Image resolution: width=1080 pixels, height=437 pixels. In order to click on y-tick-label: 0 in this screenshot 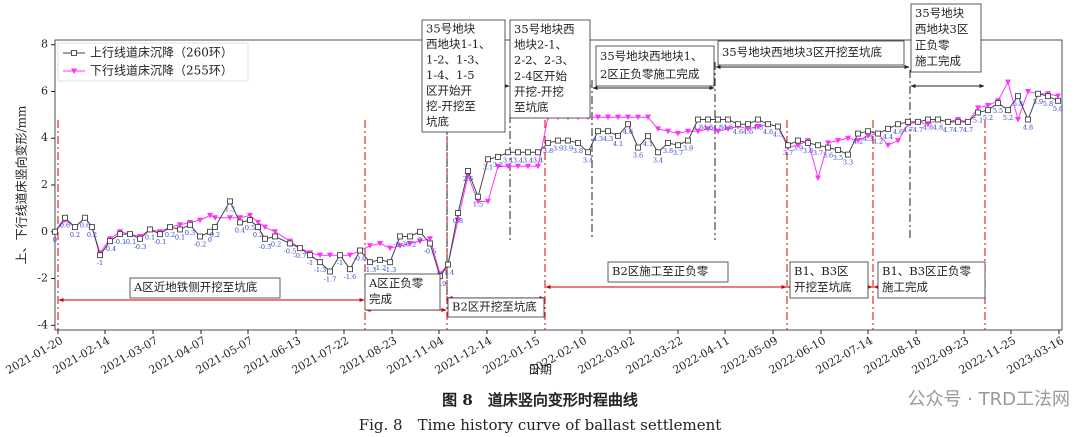, I will do `click(44, 231)`.